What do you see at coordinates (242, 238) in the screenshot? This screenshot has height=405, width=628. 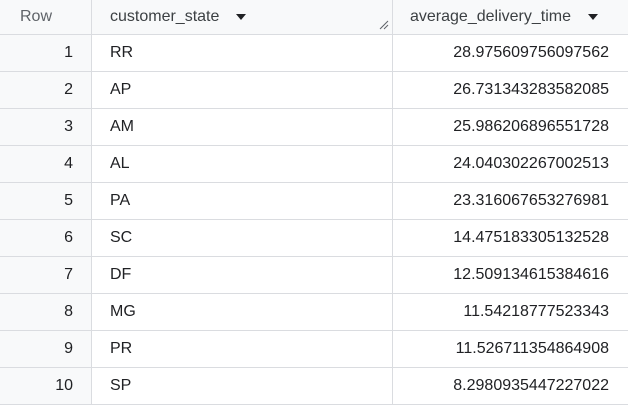 I see `customer-state-cell: SC` at bounding box center [242, 238].